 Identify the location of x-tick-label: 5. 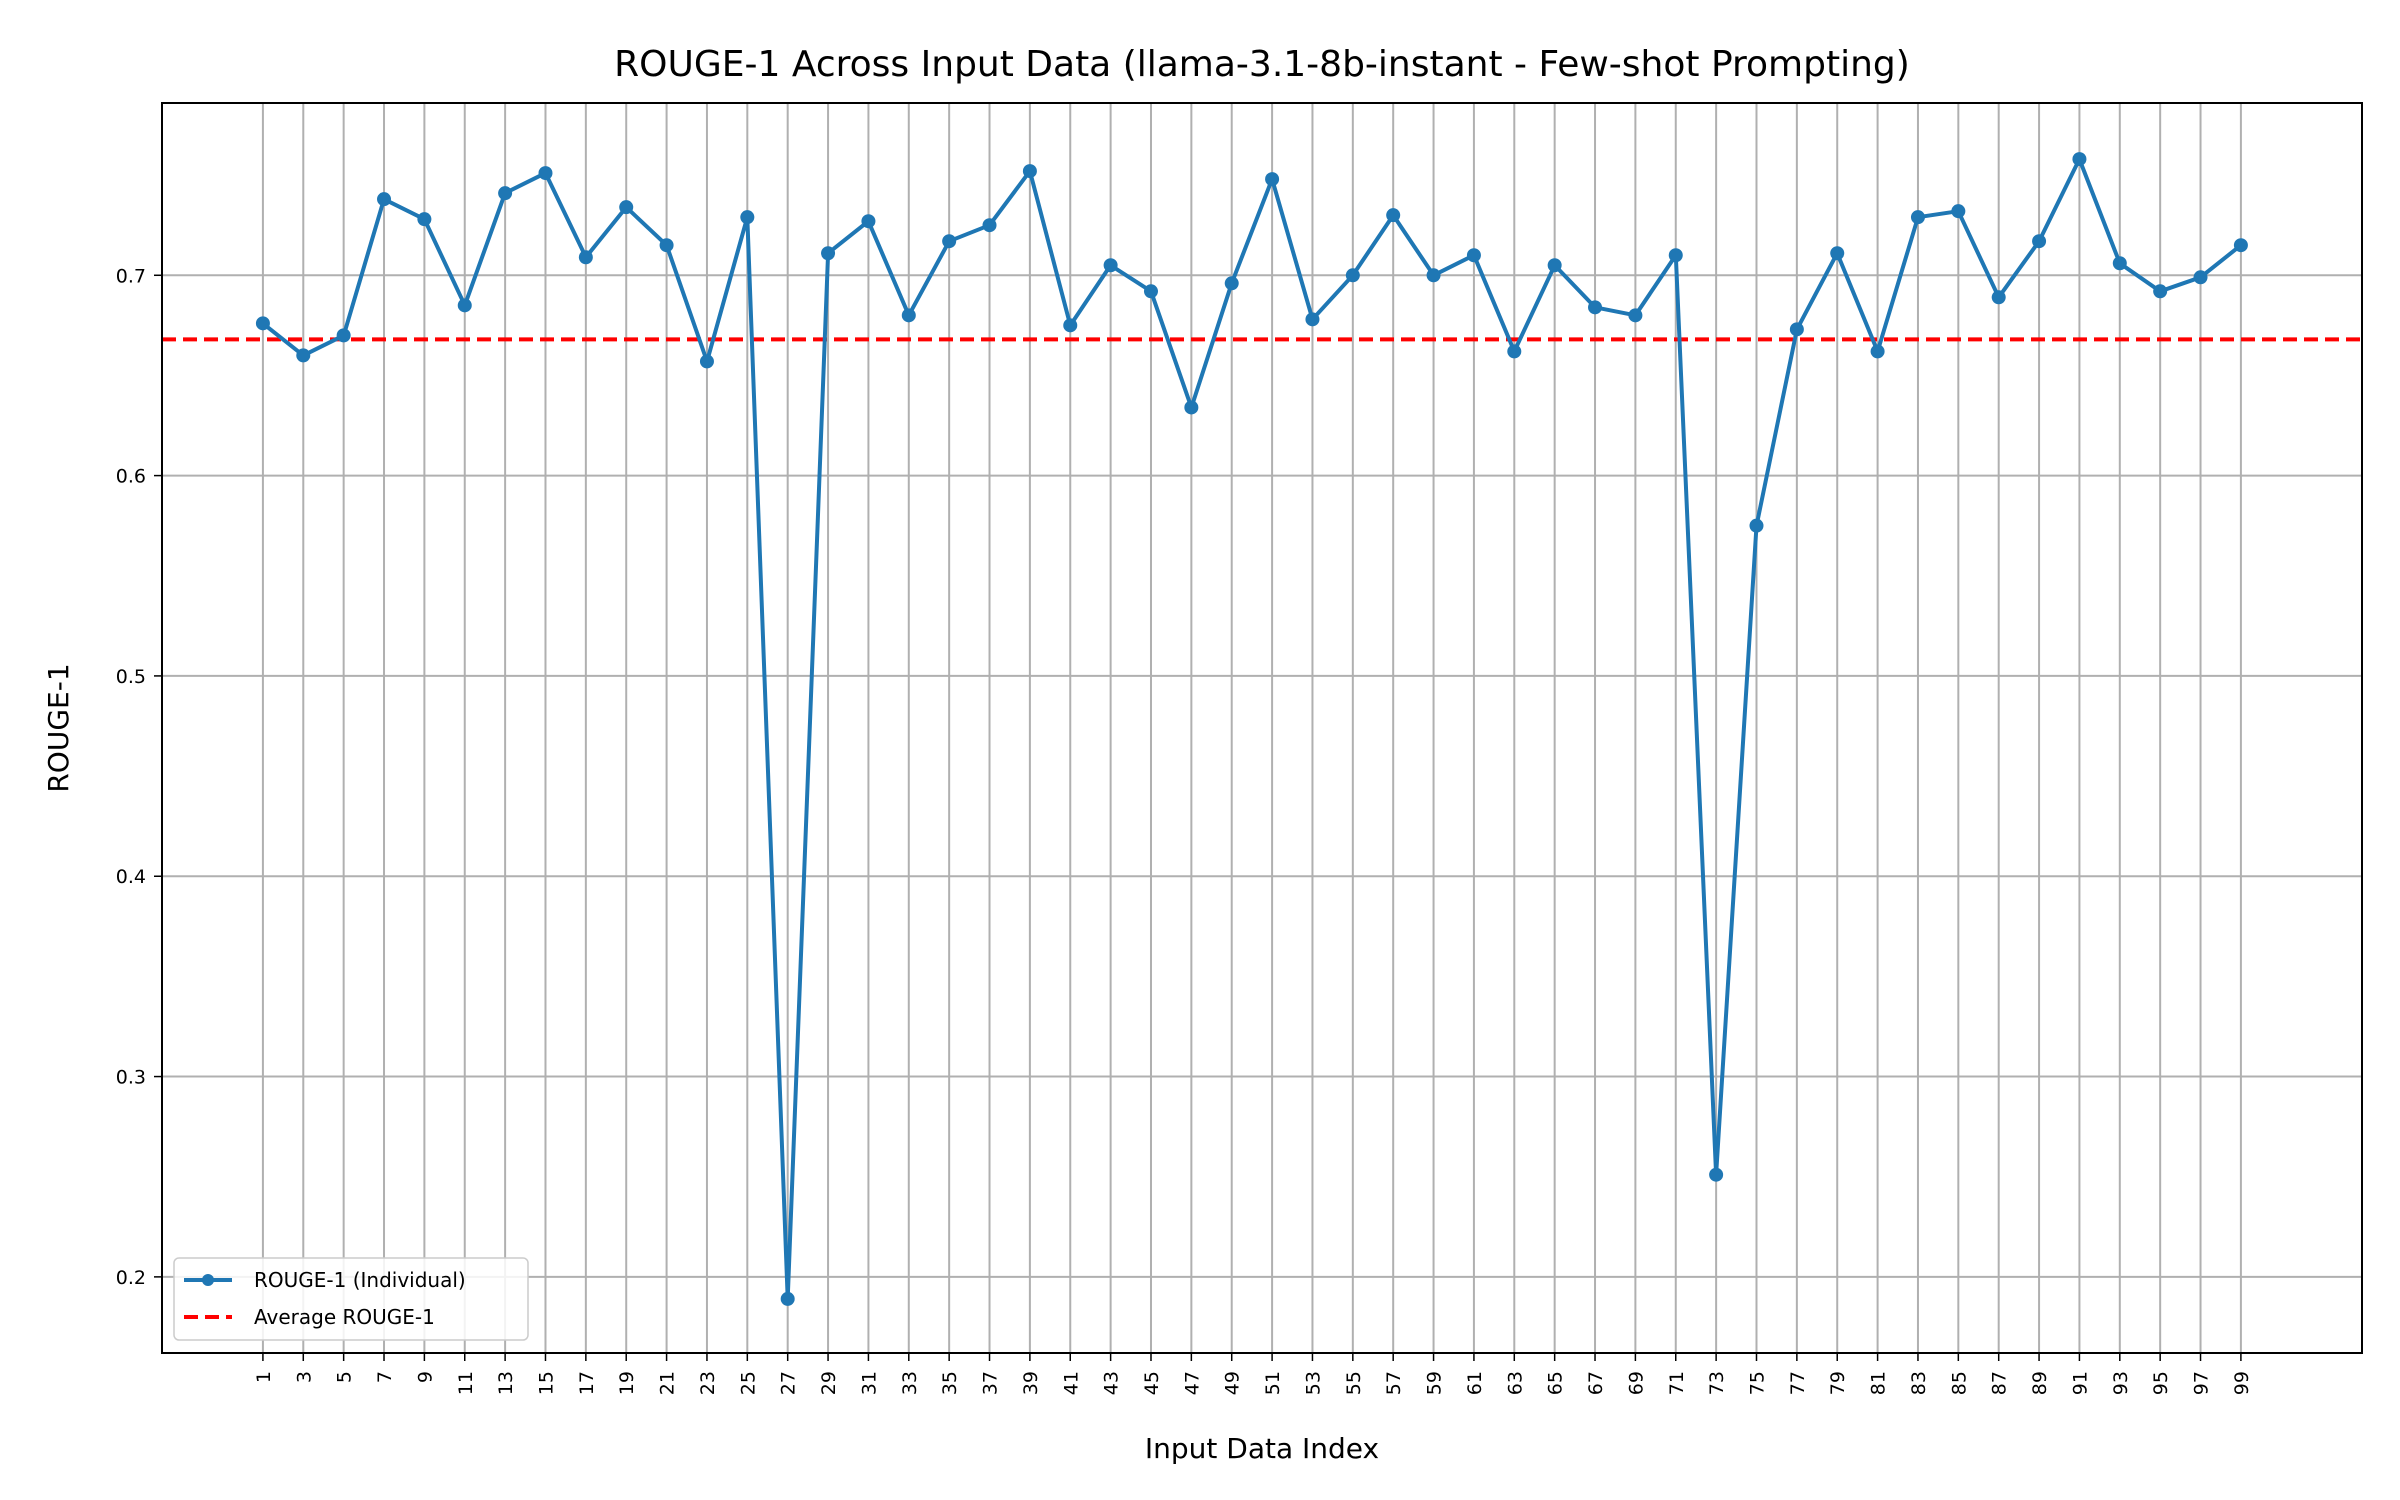
(345, 1377).